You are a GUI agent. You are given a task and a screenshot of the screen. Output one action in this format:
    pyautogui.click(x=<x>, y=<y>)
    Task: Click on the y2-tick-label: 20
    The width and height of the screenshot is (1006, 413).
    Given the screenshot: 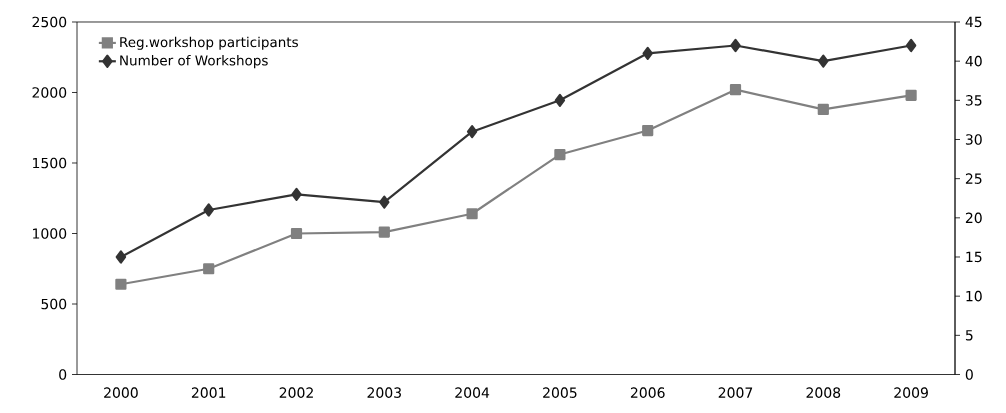 What is the action you would take?
    pyautogui.click(x=973, y=218)
    